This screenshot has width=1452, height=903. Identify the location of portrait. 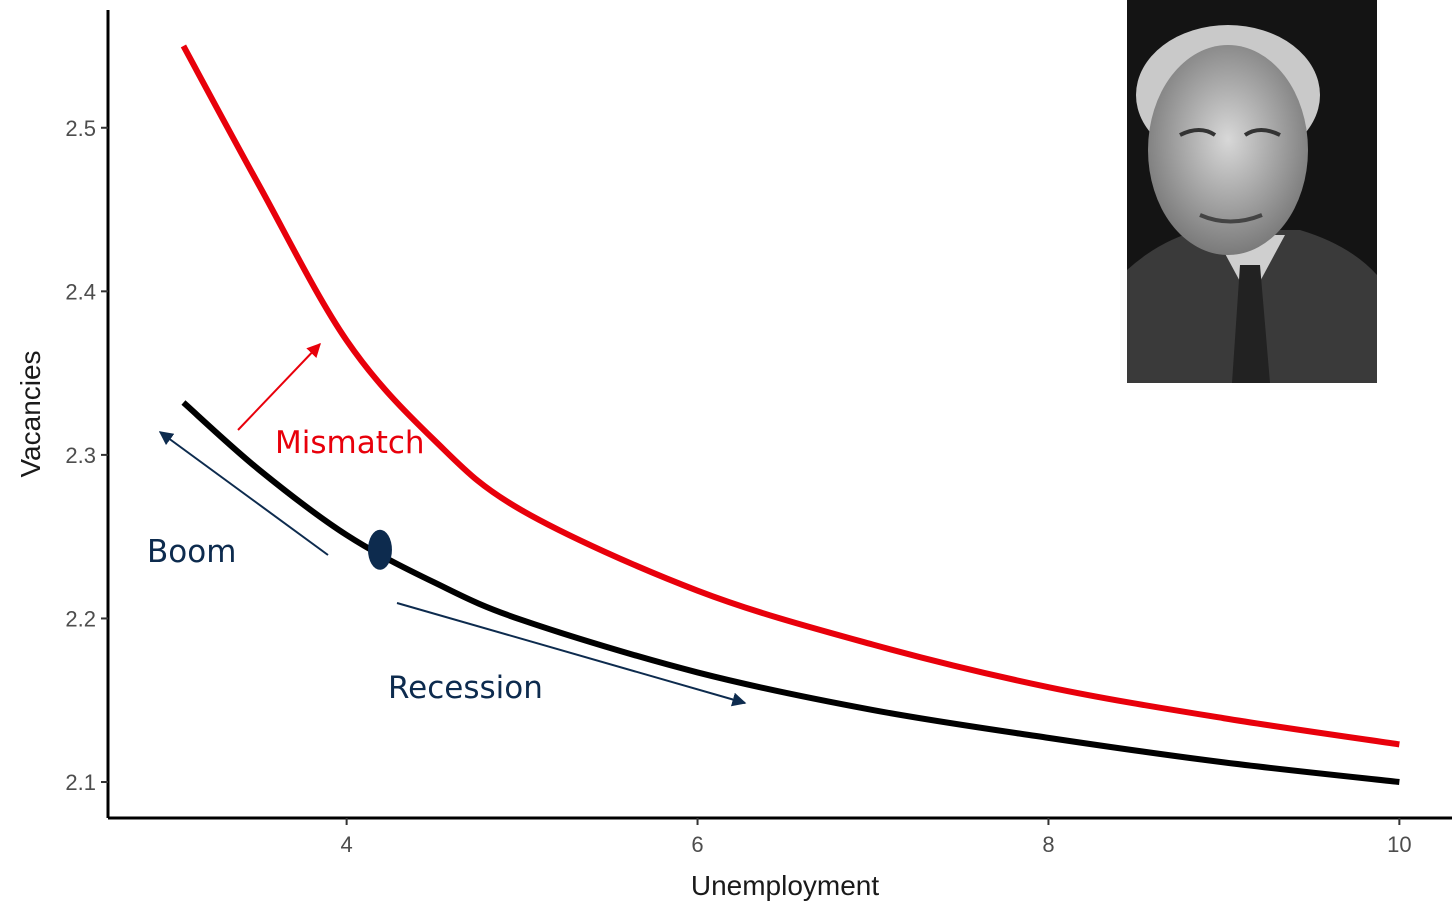
(1252, 191).